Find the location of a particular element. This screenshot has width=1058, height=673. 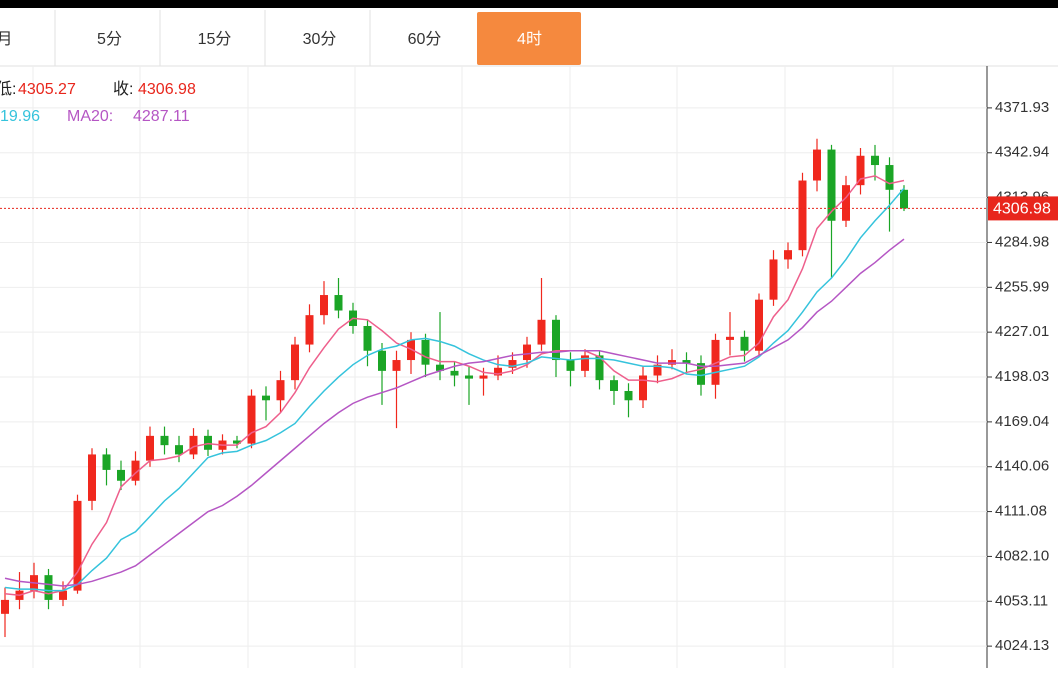

y-tick-label: 4284.98 is located at coordinates (1022, 241).